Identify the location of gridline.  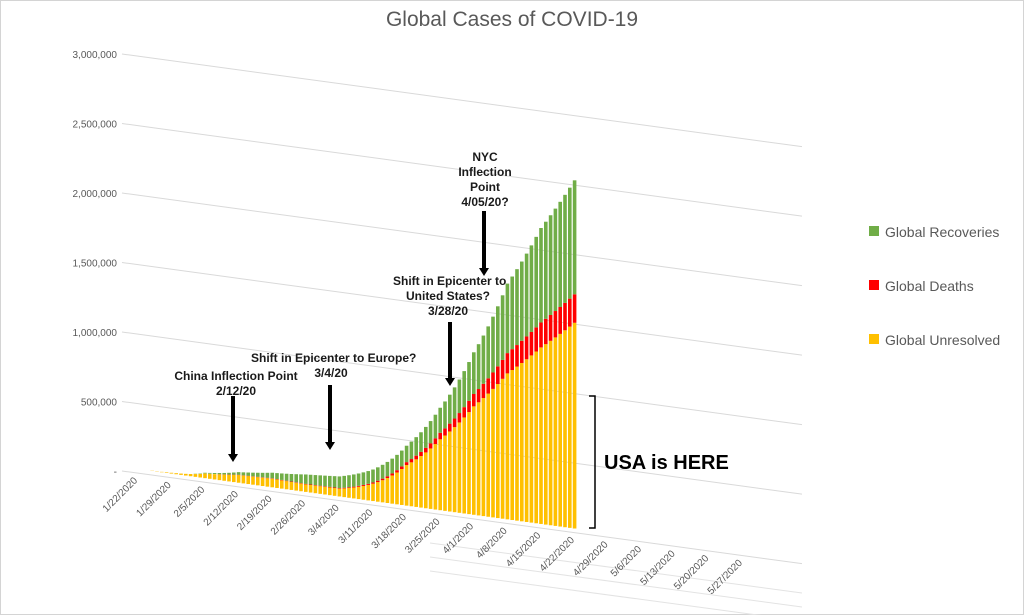
(462, 170).